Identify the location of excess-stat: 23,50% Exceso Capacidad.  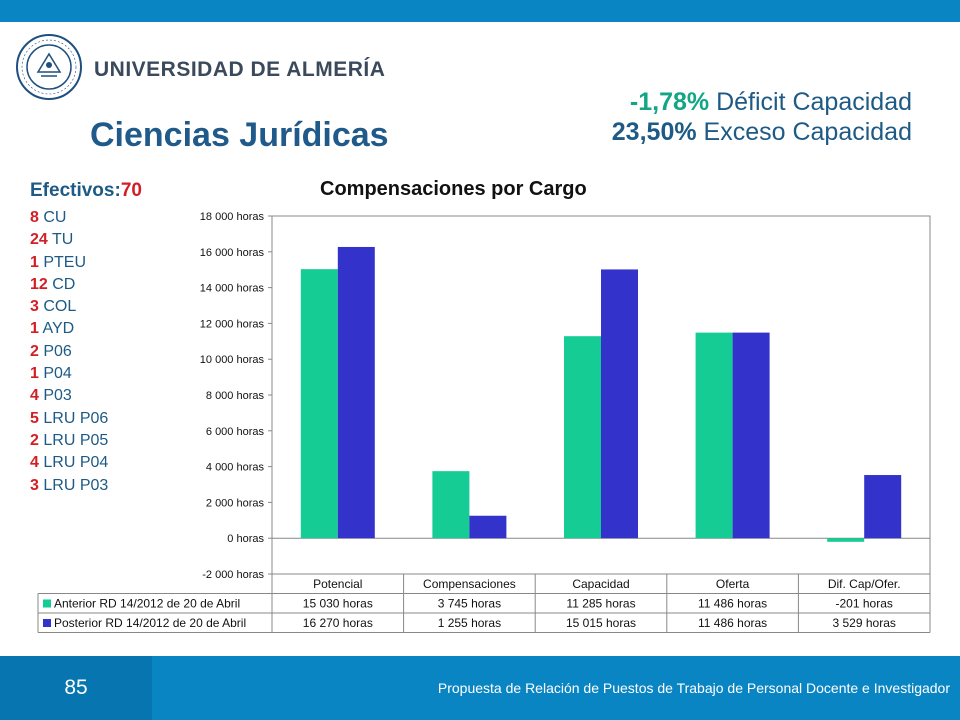
(762, 132).